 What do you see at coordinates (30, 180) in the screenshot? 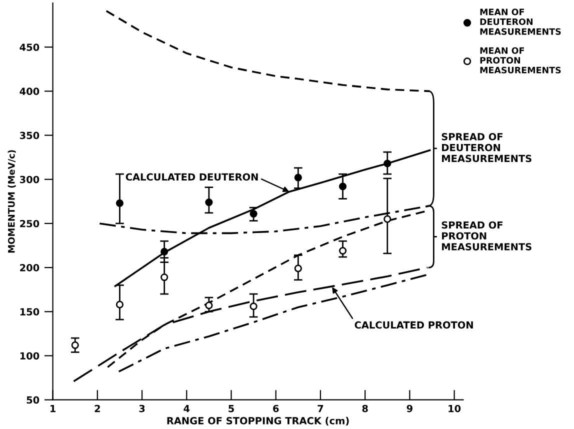
I see `y-tick-label: 300` at bounding box center [30, 180].